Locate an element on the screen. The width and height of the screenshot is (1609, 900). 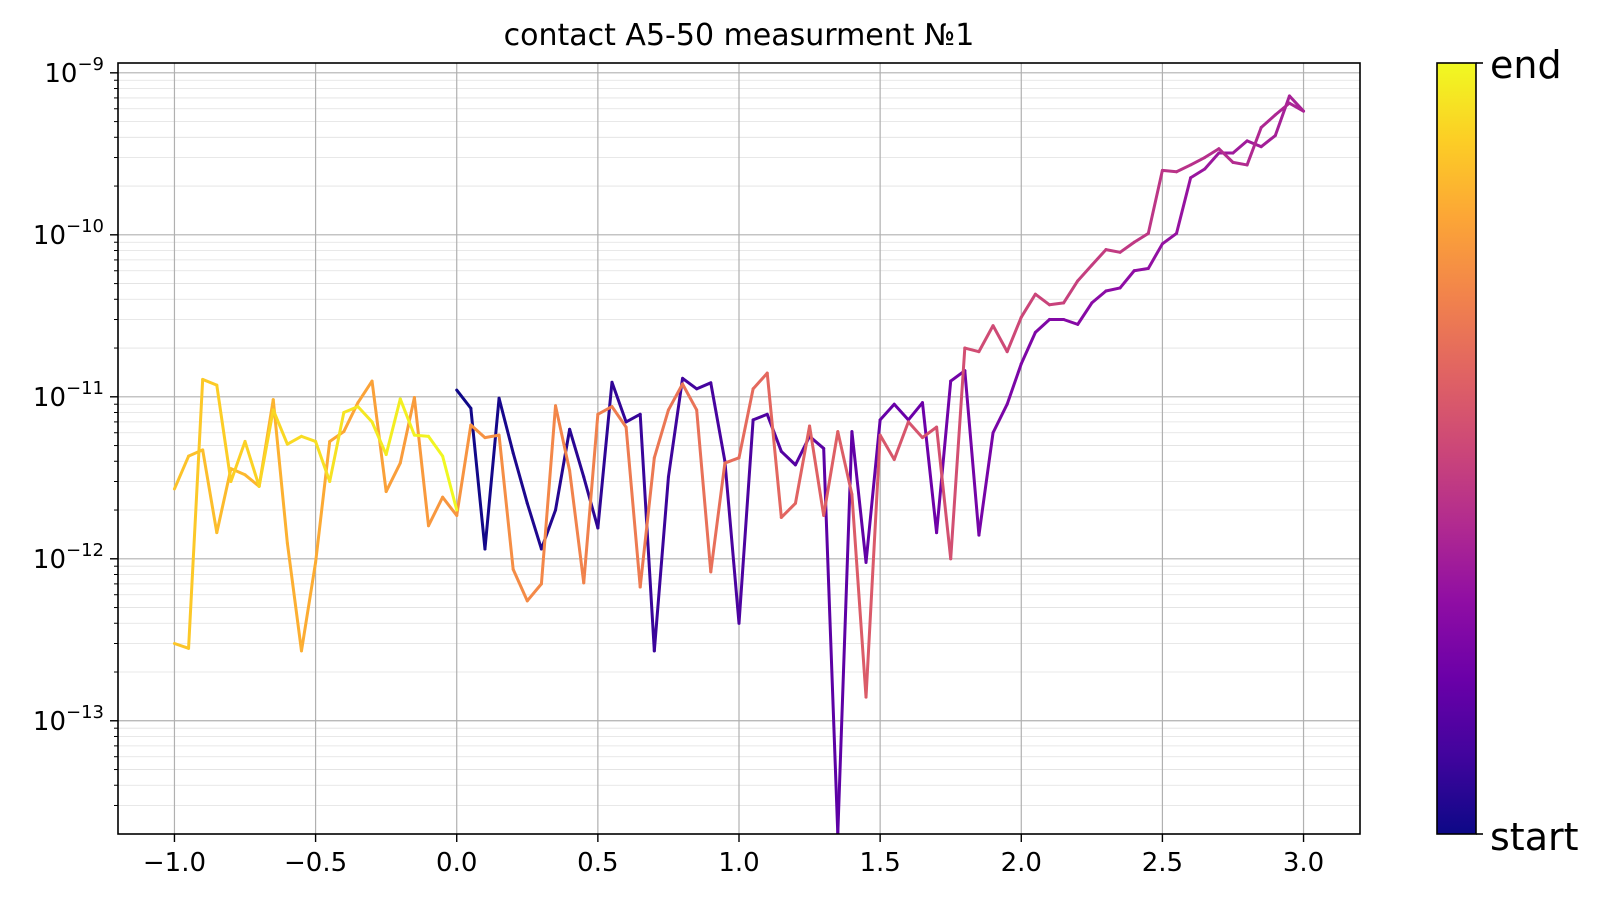
y-tick-label: 10−13 is located at coordinates (68, 719).